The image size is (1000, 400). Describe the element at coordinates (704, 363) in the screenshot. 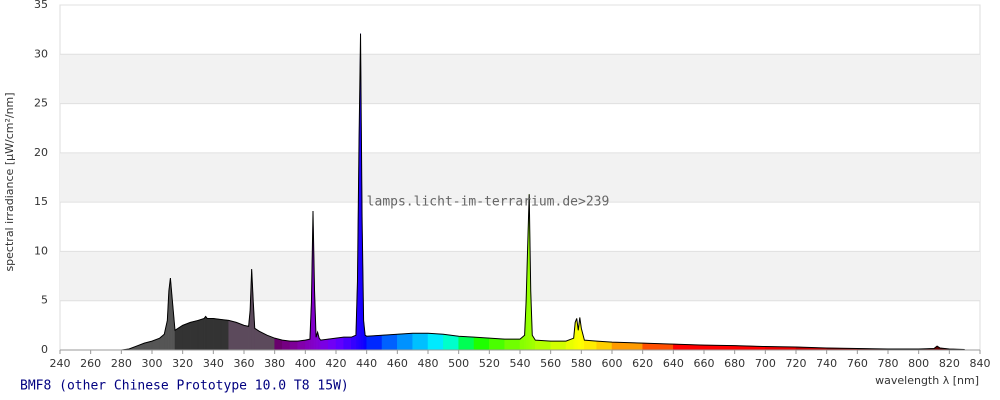

I see `x-tick-label: 660` at that location.